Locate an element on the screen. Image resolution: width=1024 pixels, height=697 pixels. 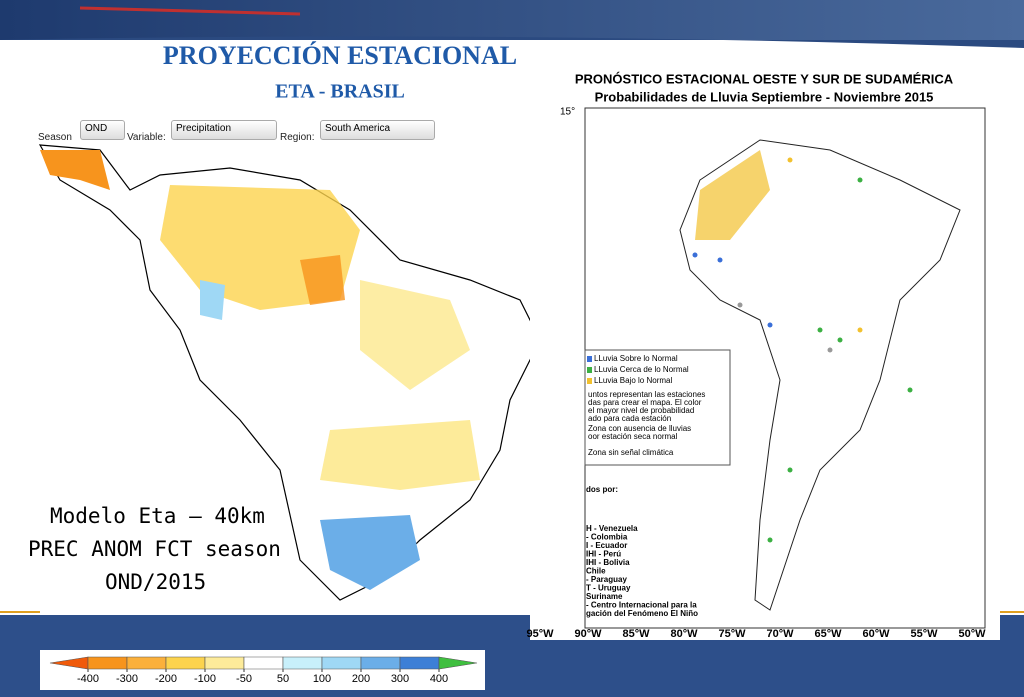
colorbar-tick-label: -100 is located at coordinates (205, 679).